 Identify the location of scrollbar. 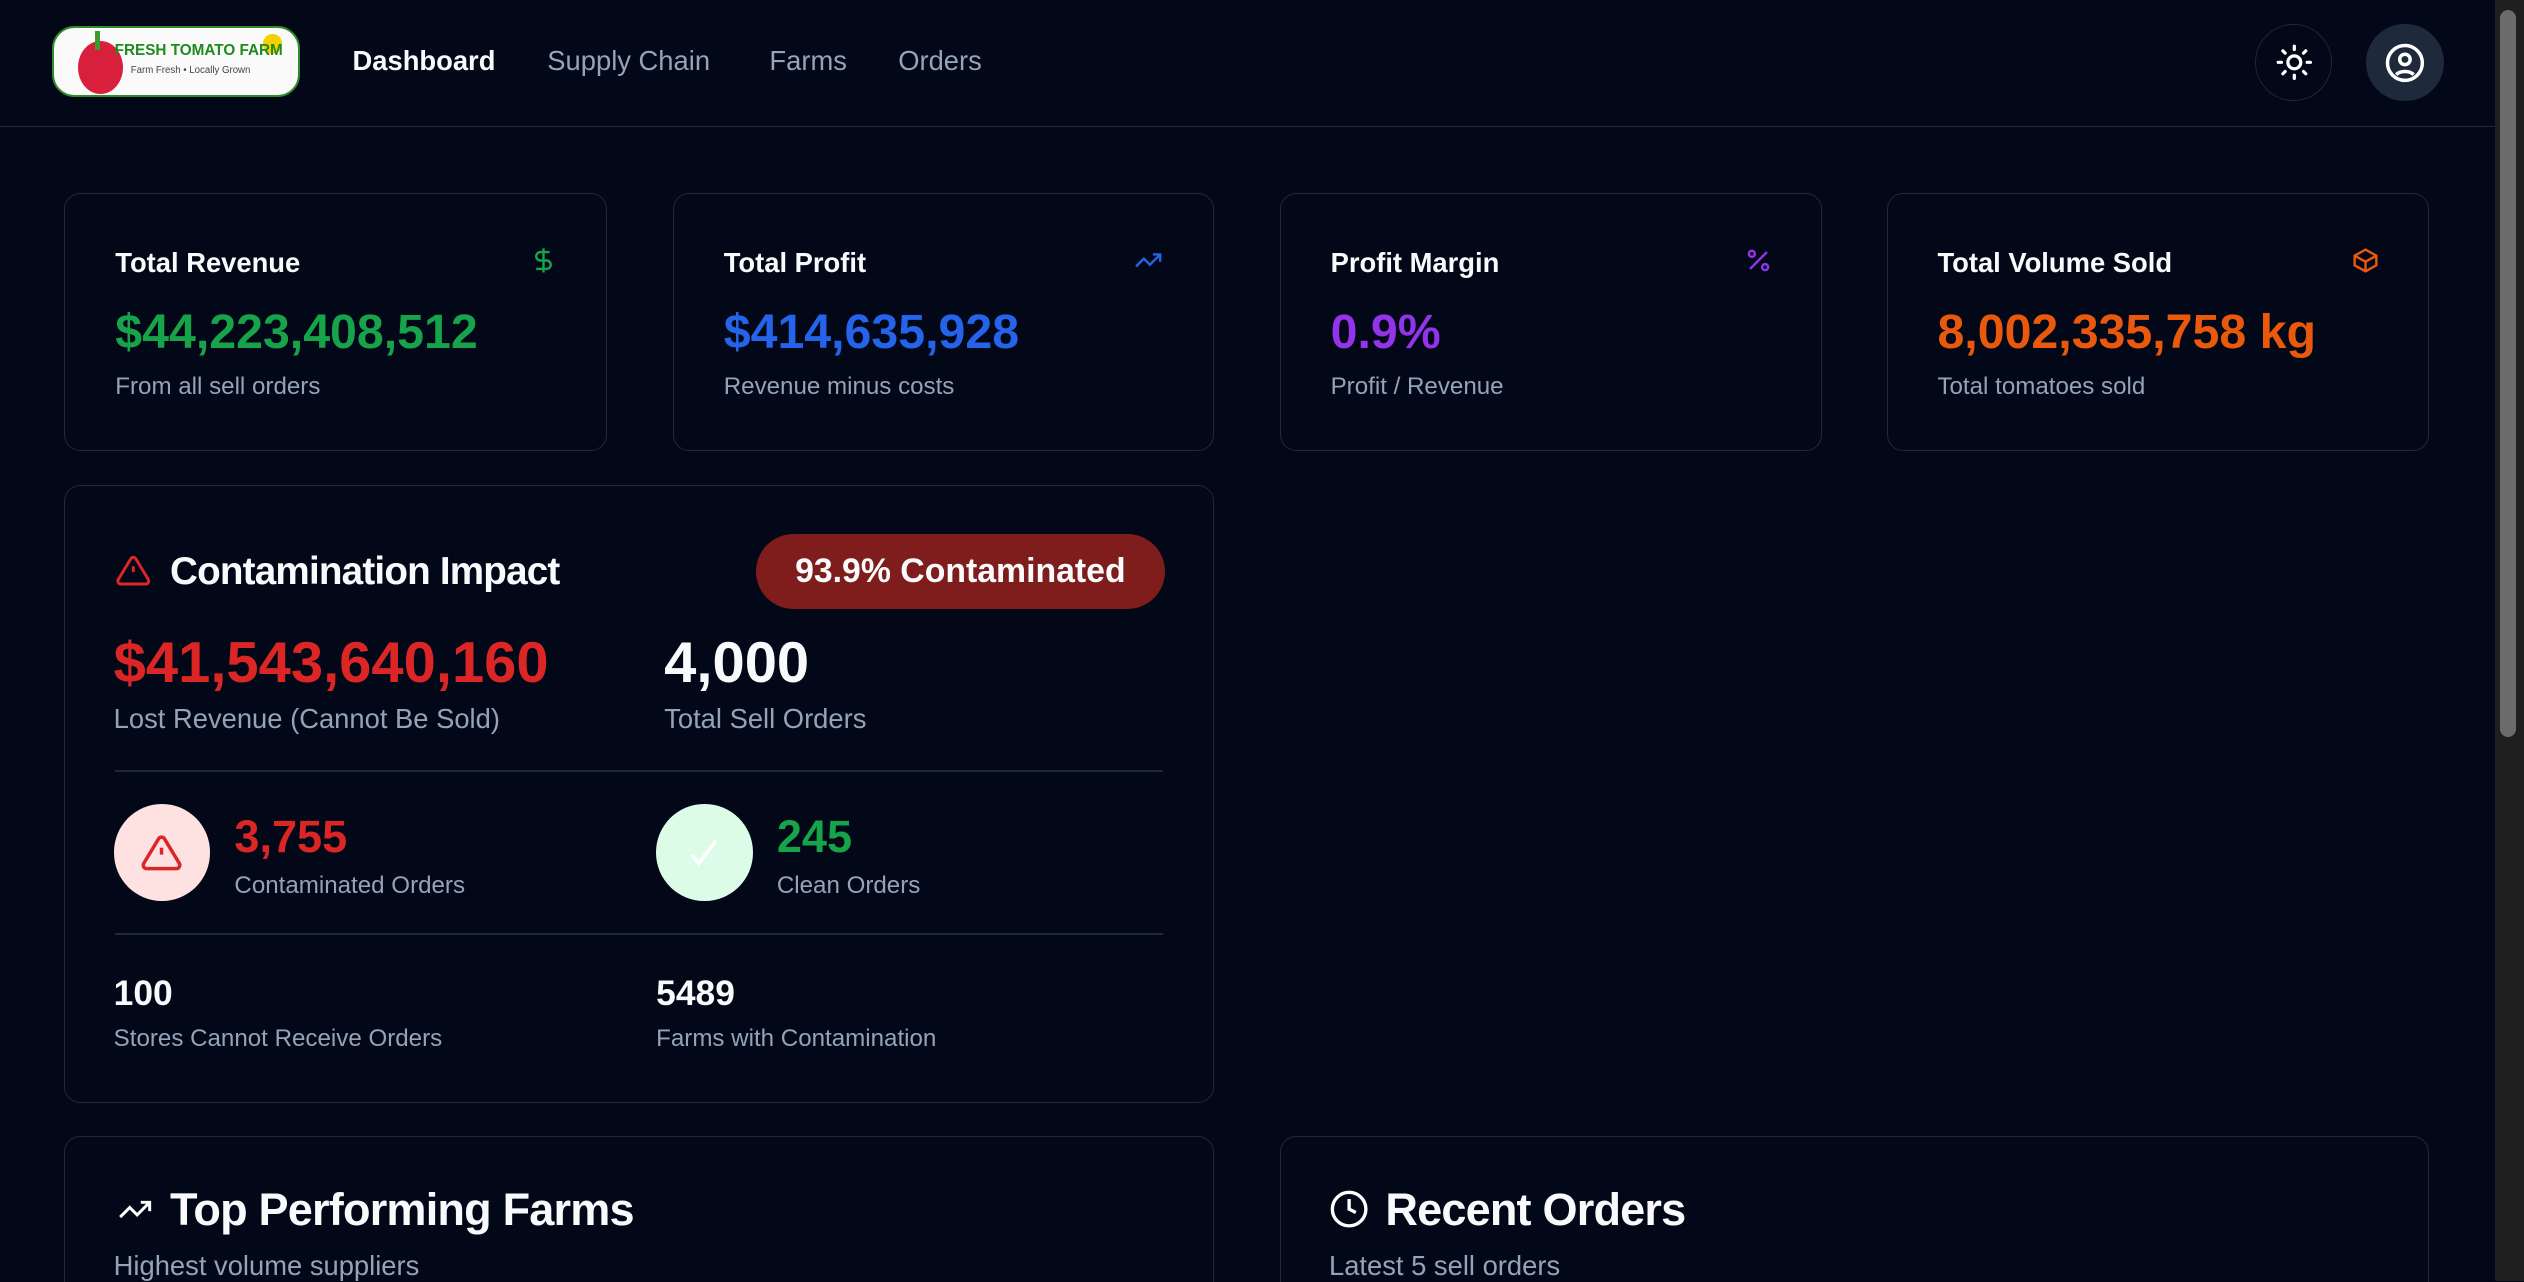
(2509, 641).